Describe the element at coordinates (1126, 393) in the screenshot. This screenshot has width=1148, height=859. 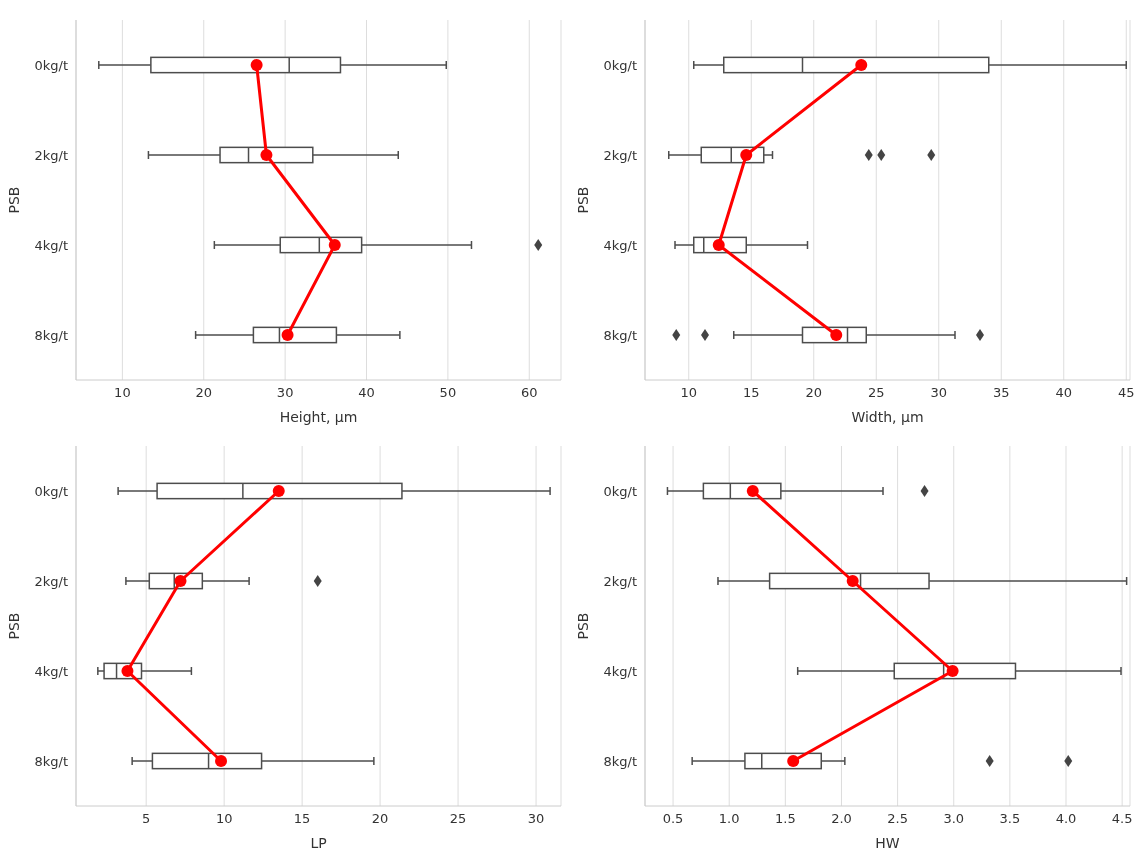
I see `x-tick-label: 45` at that location.